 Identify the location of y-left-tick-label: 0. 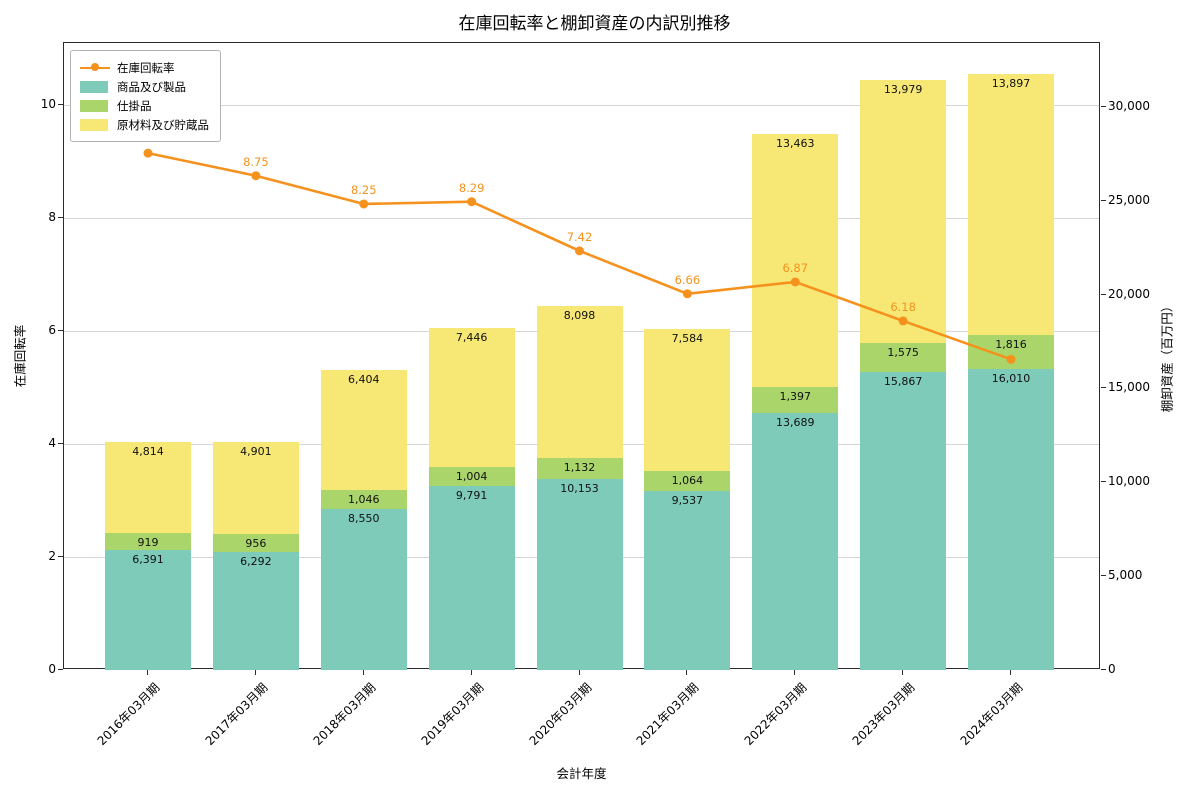
(52, 669).